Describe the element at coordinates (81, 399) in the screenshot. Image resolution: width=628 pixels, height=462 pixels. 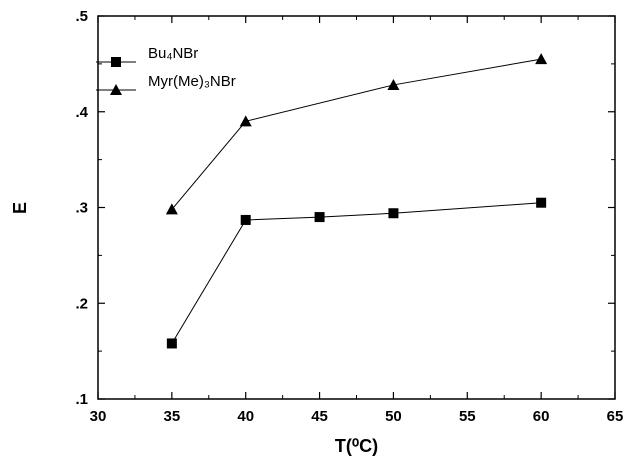
I see `y-tick-label: .1` at that location.